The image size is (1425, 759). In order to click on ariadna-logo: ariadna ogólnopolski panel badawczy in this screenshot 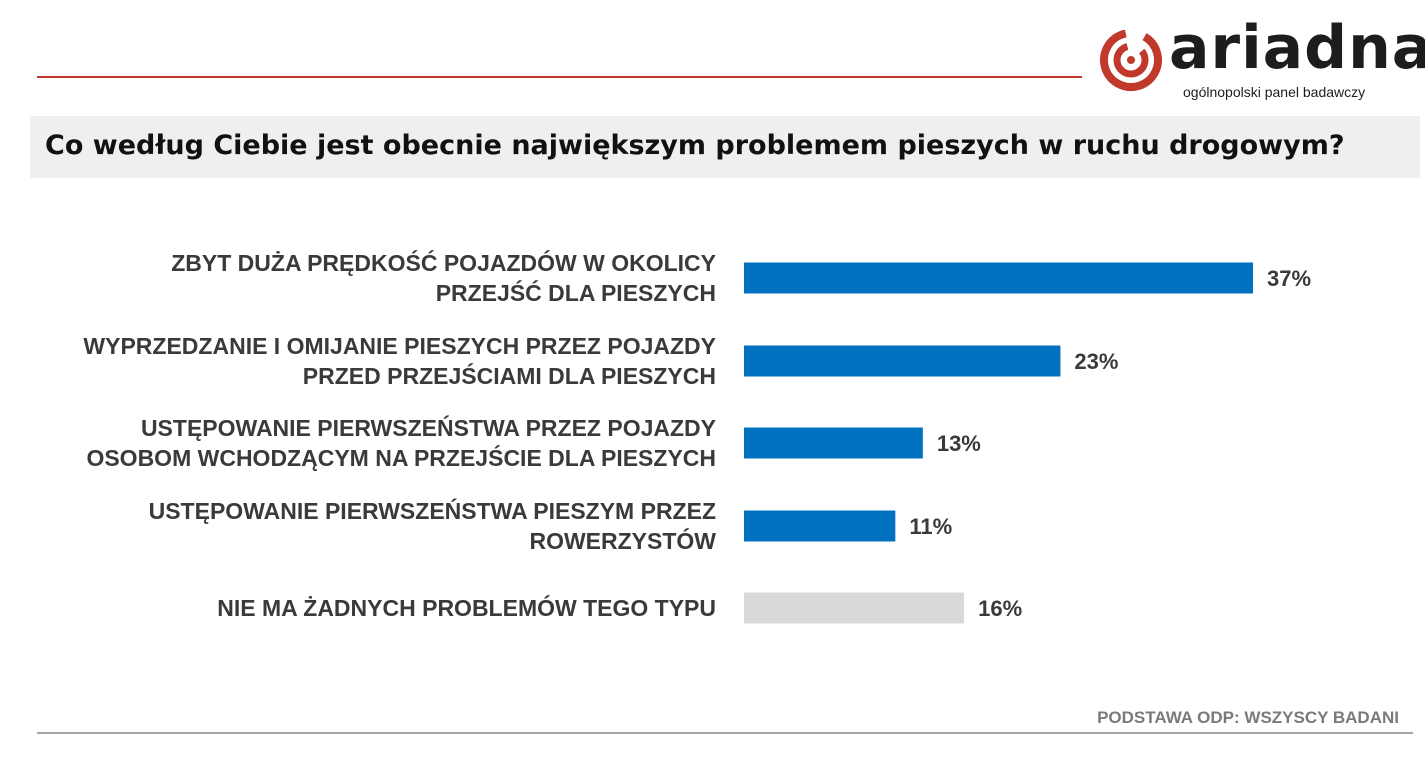, I will do `click(1261, 61)`.